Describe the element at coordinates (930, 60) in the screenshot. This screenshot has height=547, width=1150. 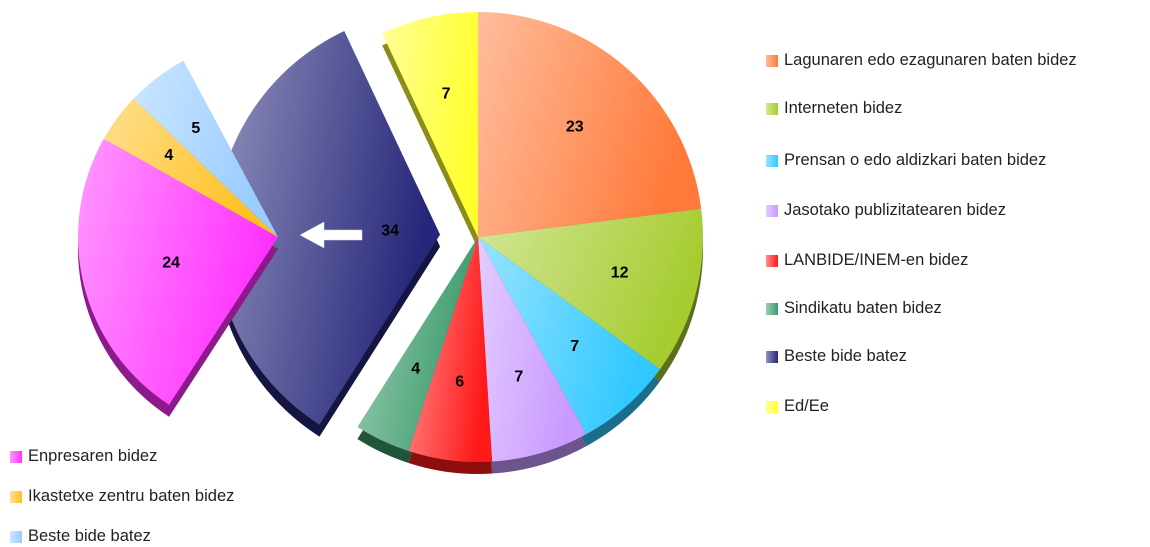
I see `legend-label: Lagunaren edo ezagunaren baten bidez` at that location.